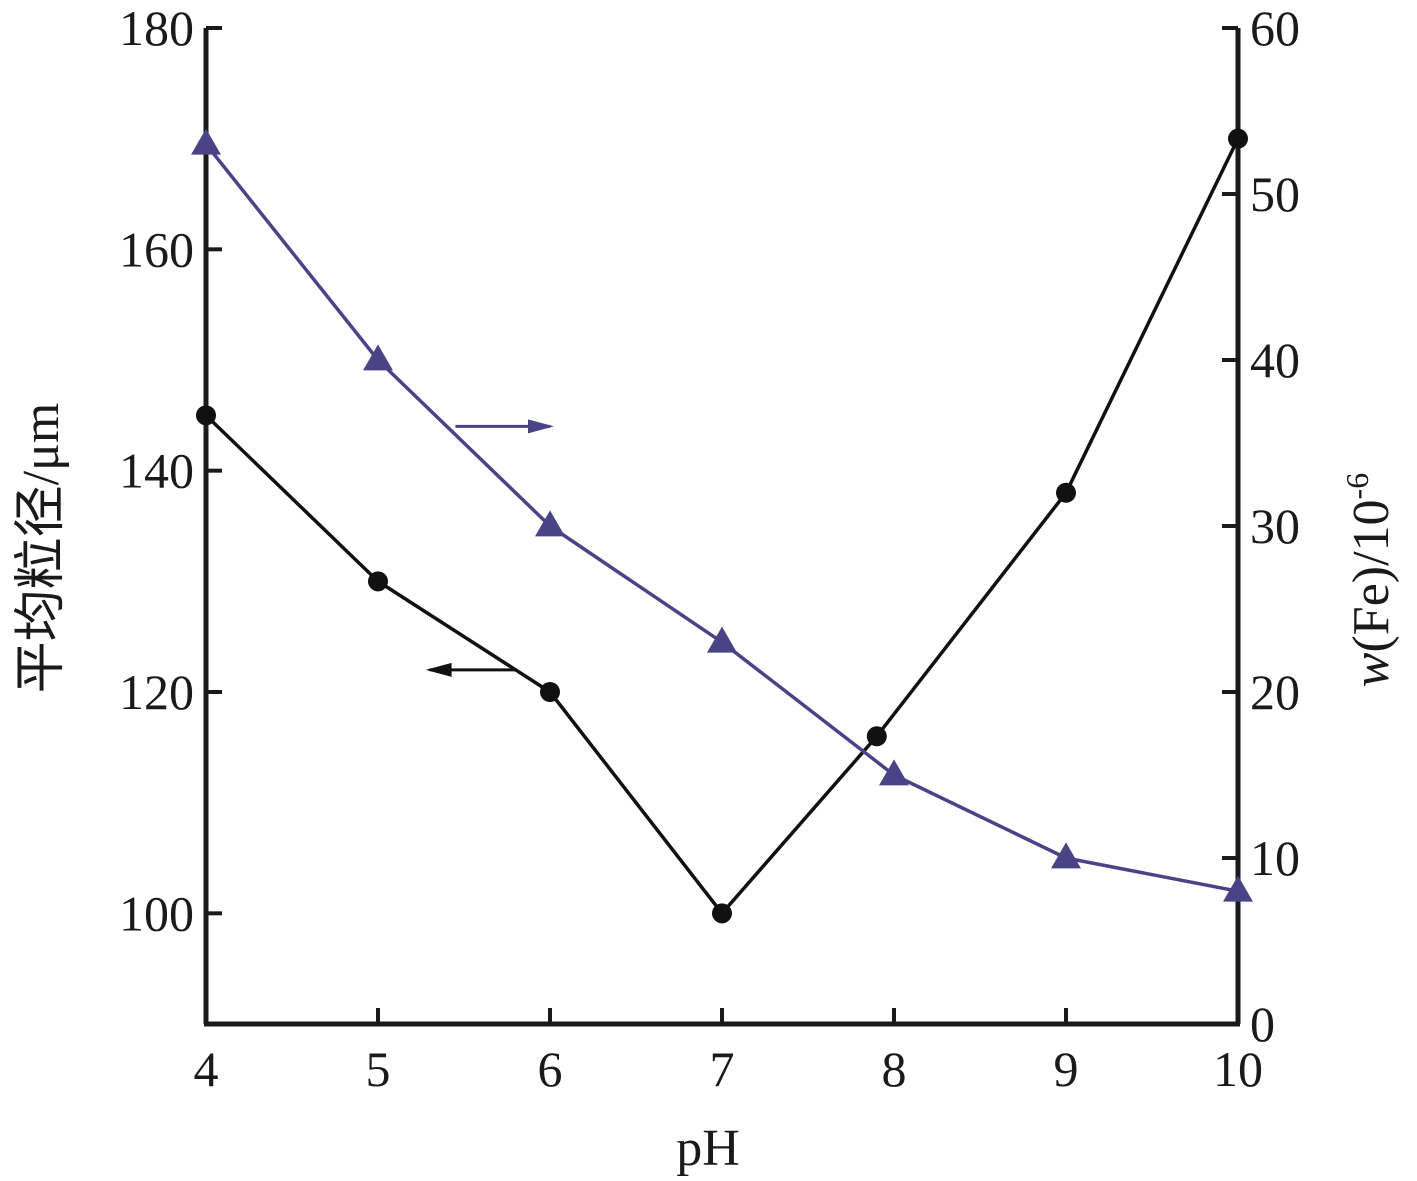 The image size is (1417, 1181). What do you see at coordinates (1238, 1069) in the screenshot?
I see `x-tick-label: 10` at bounding box center [1238, 1069].